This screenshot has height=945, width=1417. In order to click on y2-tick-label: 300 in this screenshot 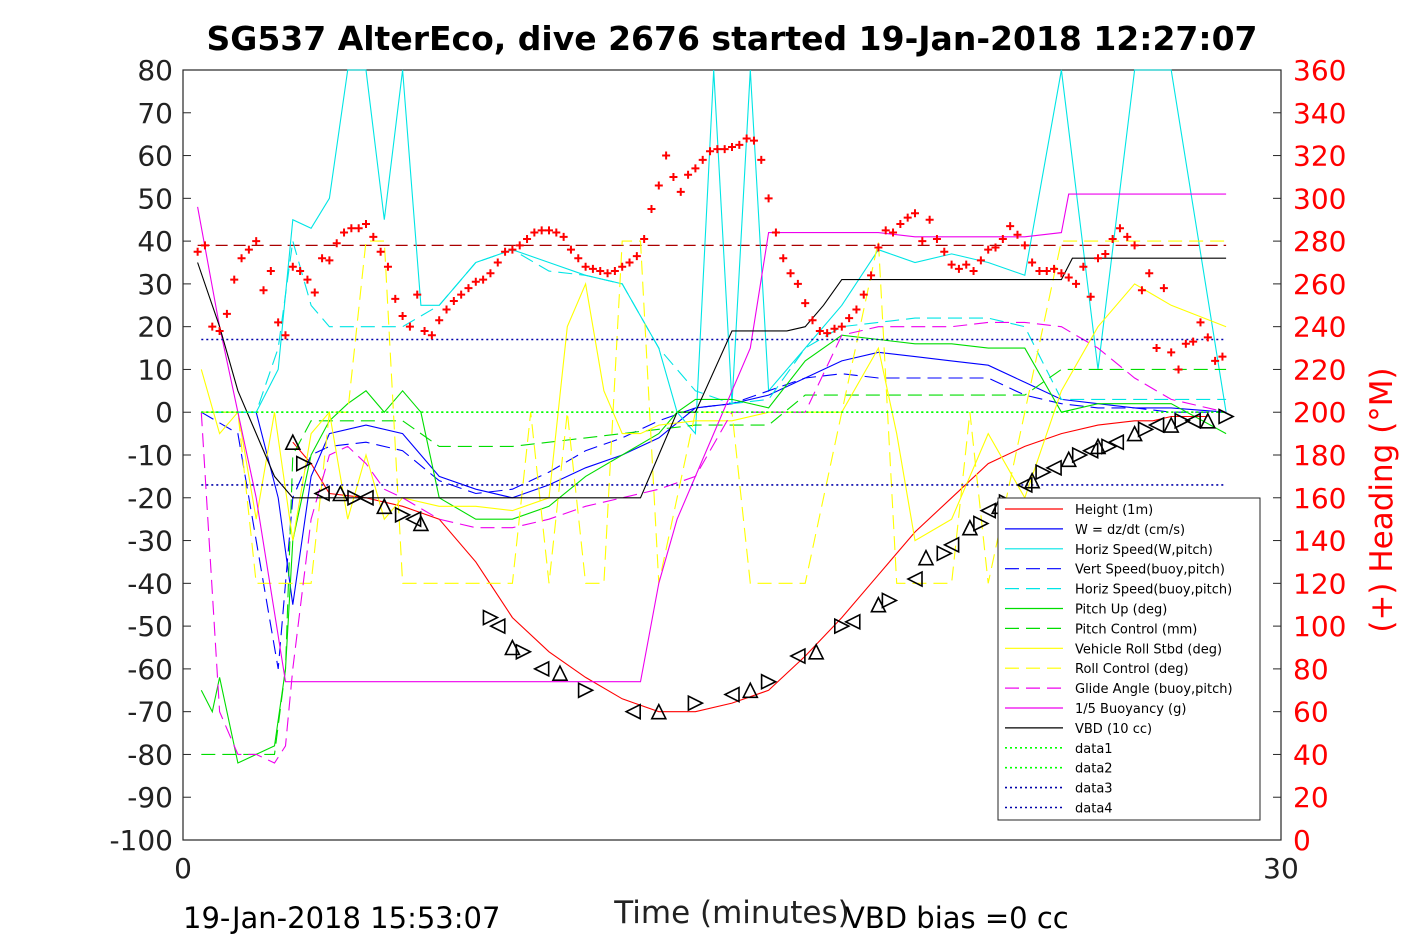, I will do `click(1319, 198)`.